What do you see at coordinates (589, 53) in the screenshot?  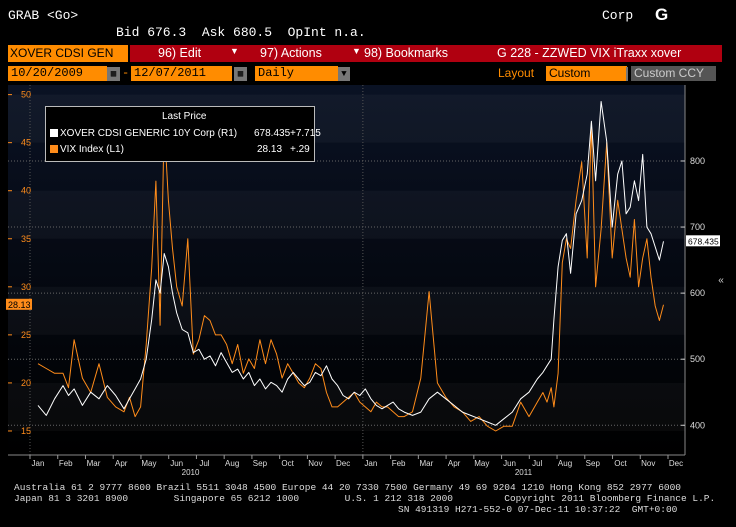 I see `graph-title: G 228 - ZZWED VIX iTraxx xover` at bounding box center [589, 53].